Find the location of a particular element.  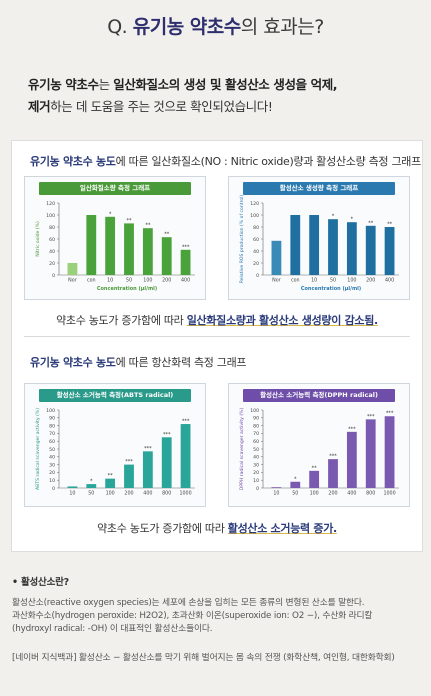

section2-title-rest: 에 따른 항산화력 측정 그래프 is located at coordinates (181, 362).